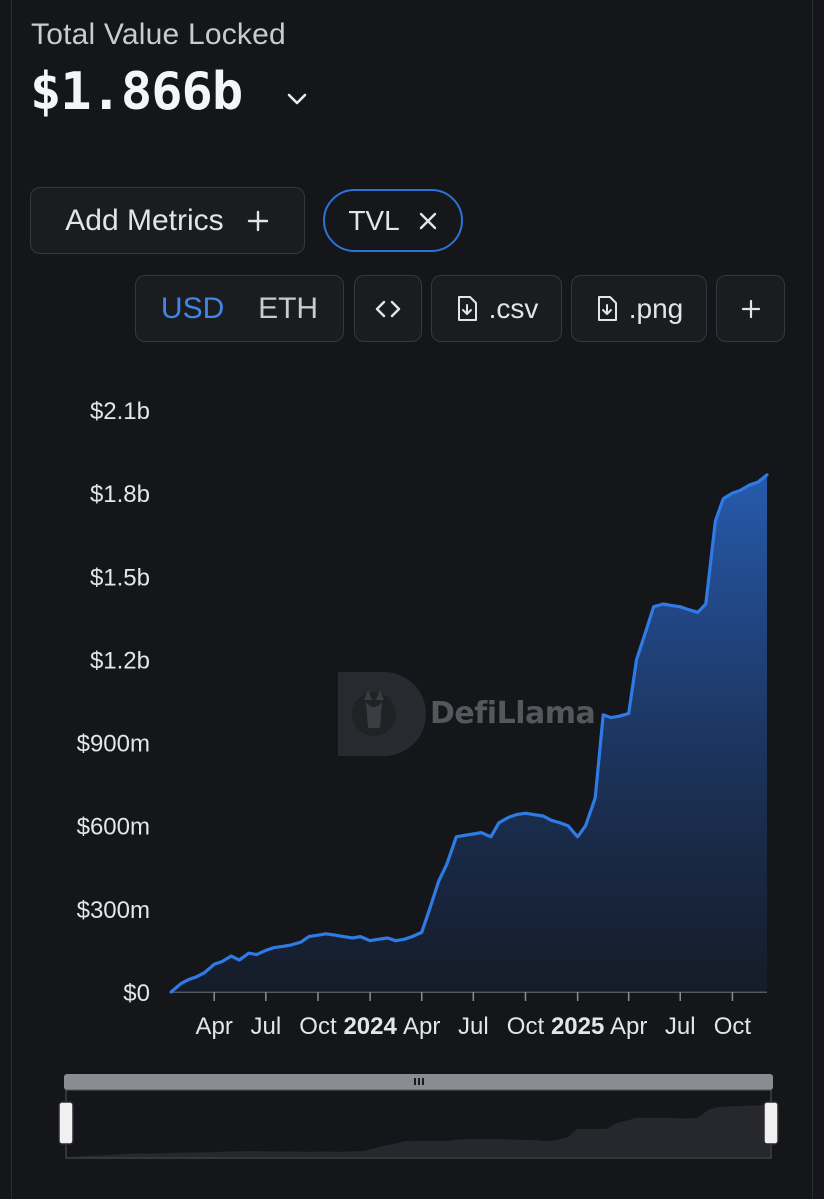 The width and height of the screenshot is (824, 1199). I want to click on defillama-logo-watermark, so click(382, 714).